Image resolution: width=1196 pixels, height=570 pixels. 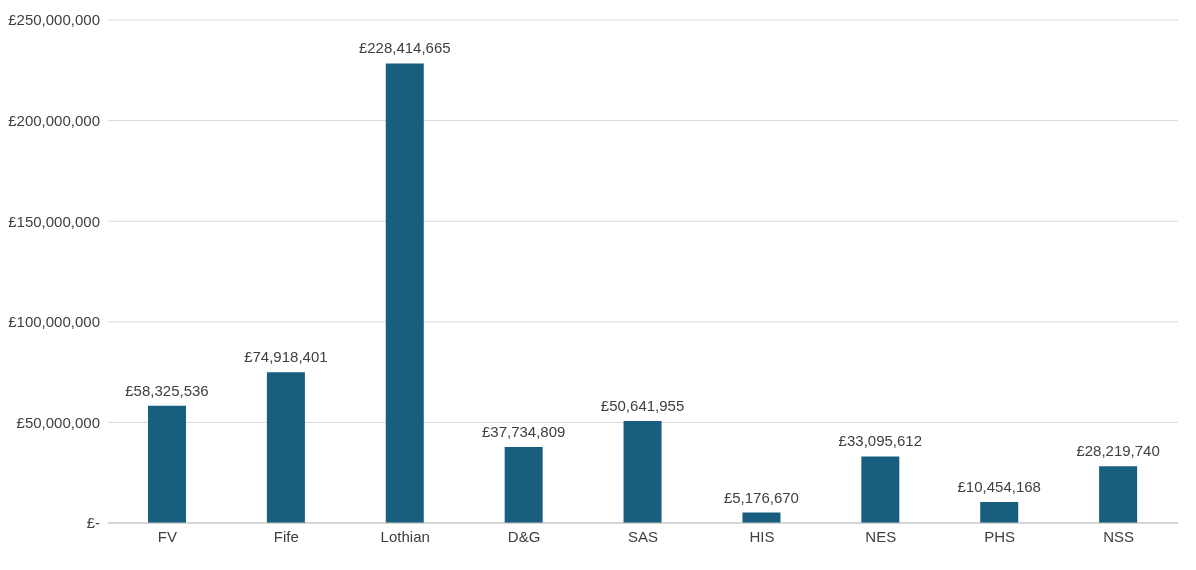 What do you see at coordinates (1118, 536) in the screenshot?
I see `x-tick-label: NSS` at bounding box center [1118, 536].